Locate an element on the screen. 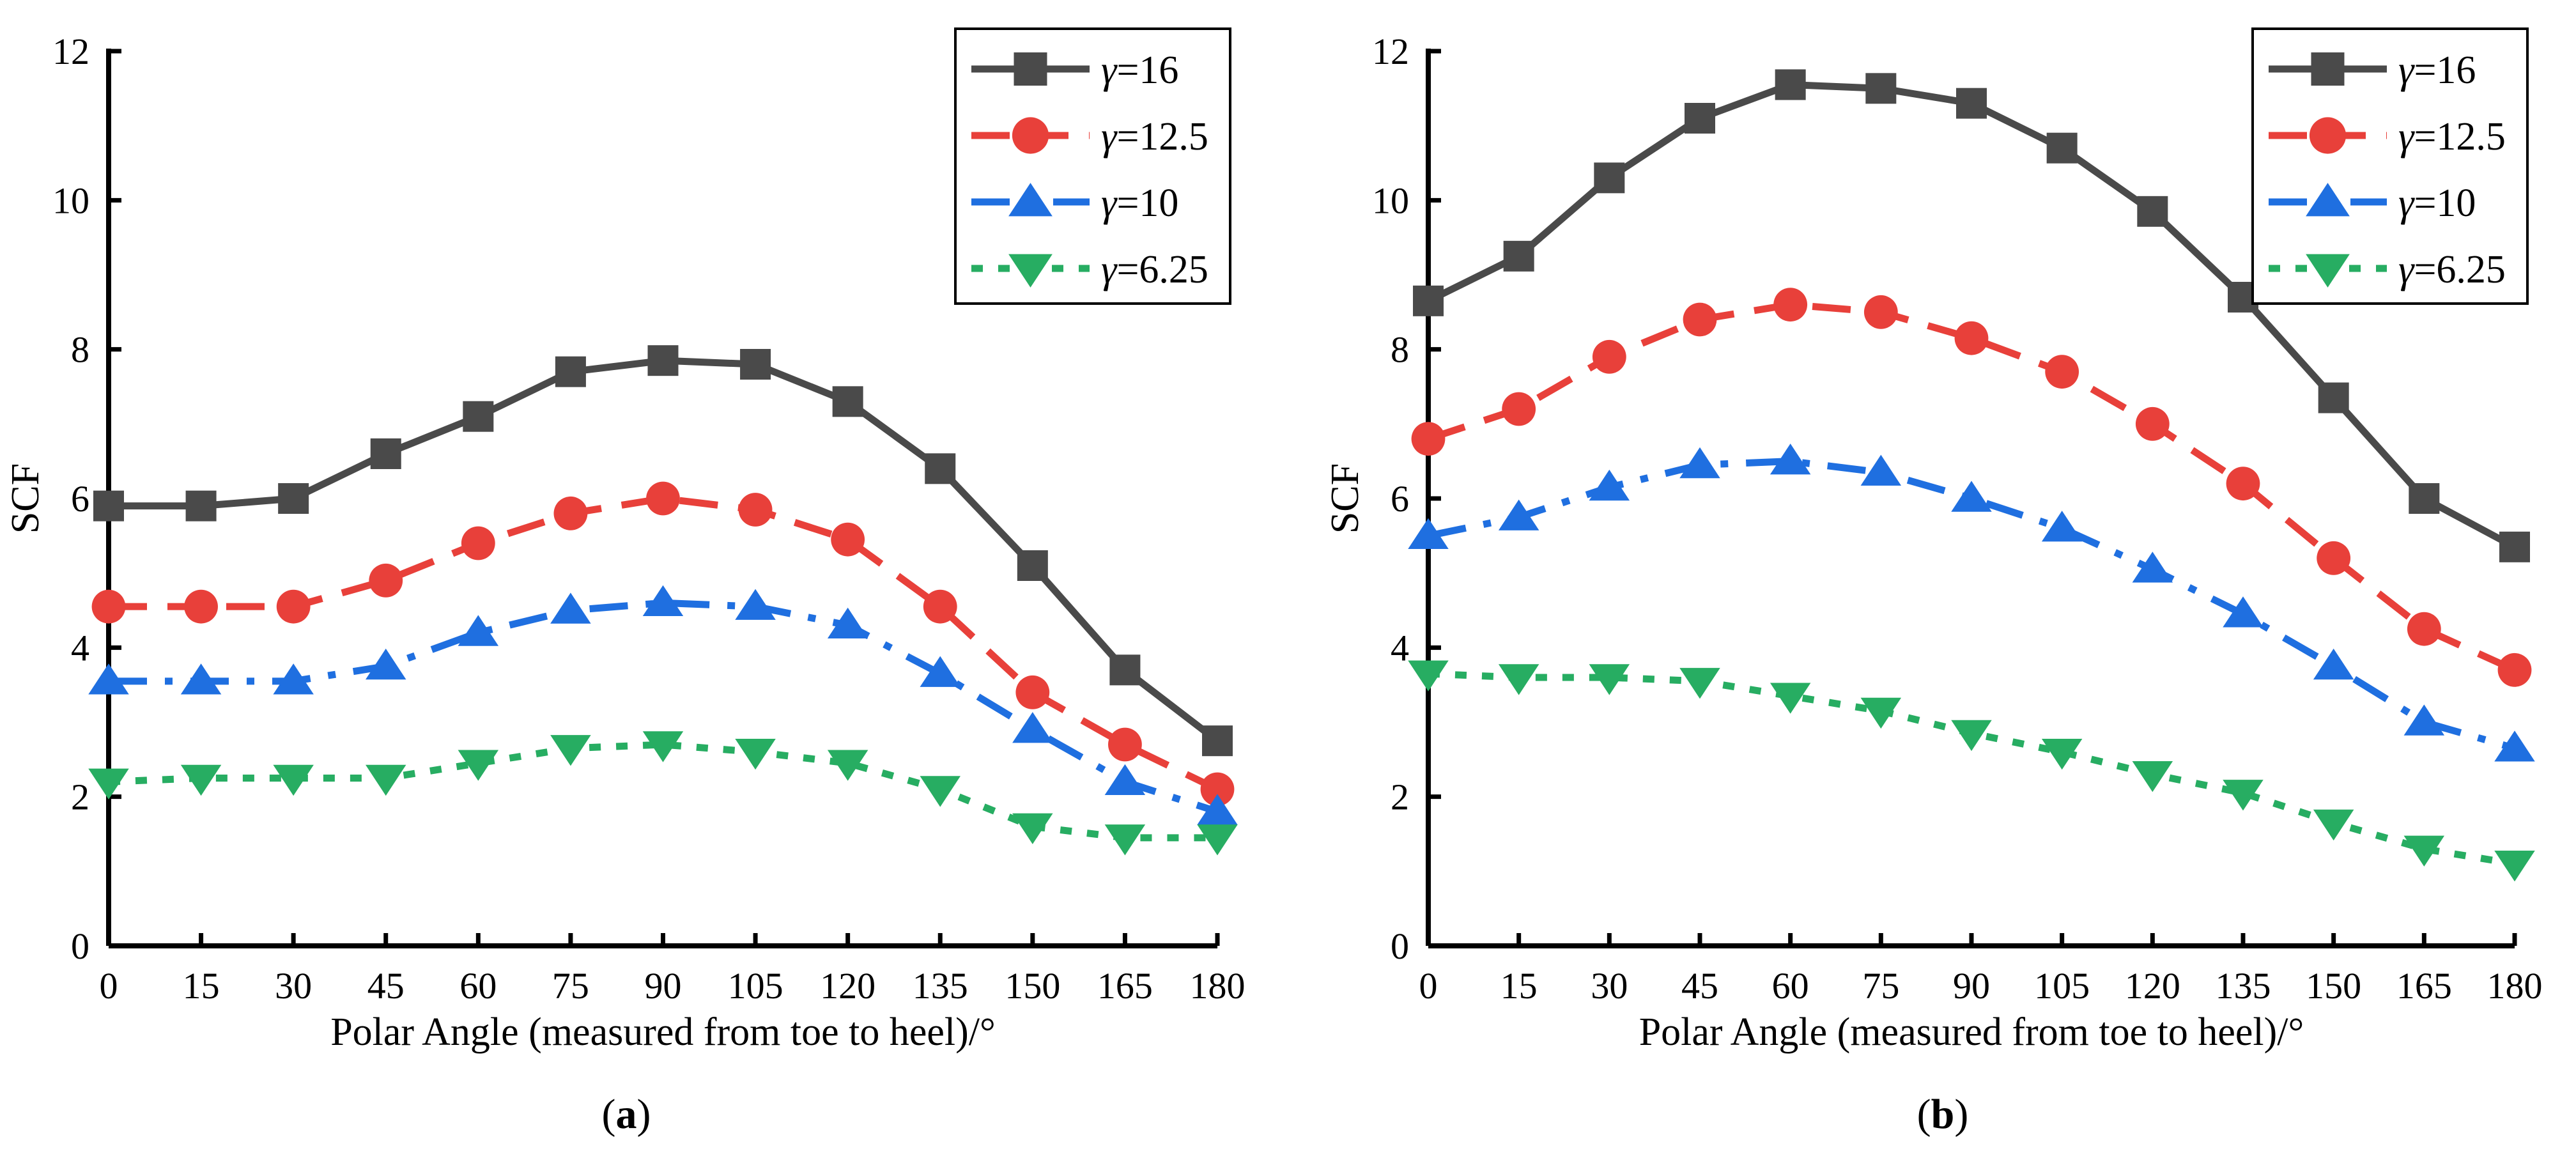 This screenshot has width=2576, height=1151. legend-label: γ=12.5 is located at coordinates (1154, 136).